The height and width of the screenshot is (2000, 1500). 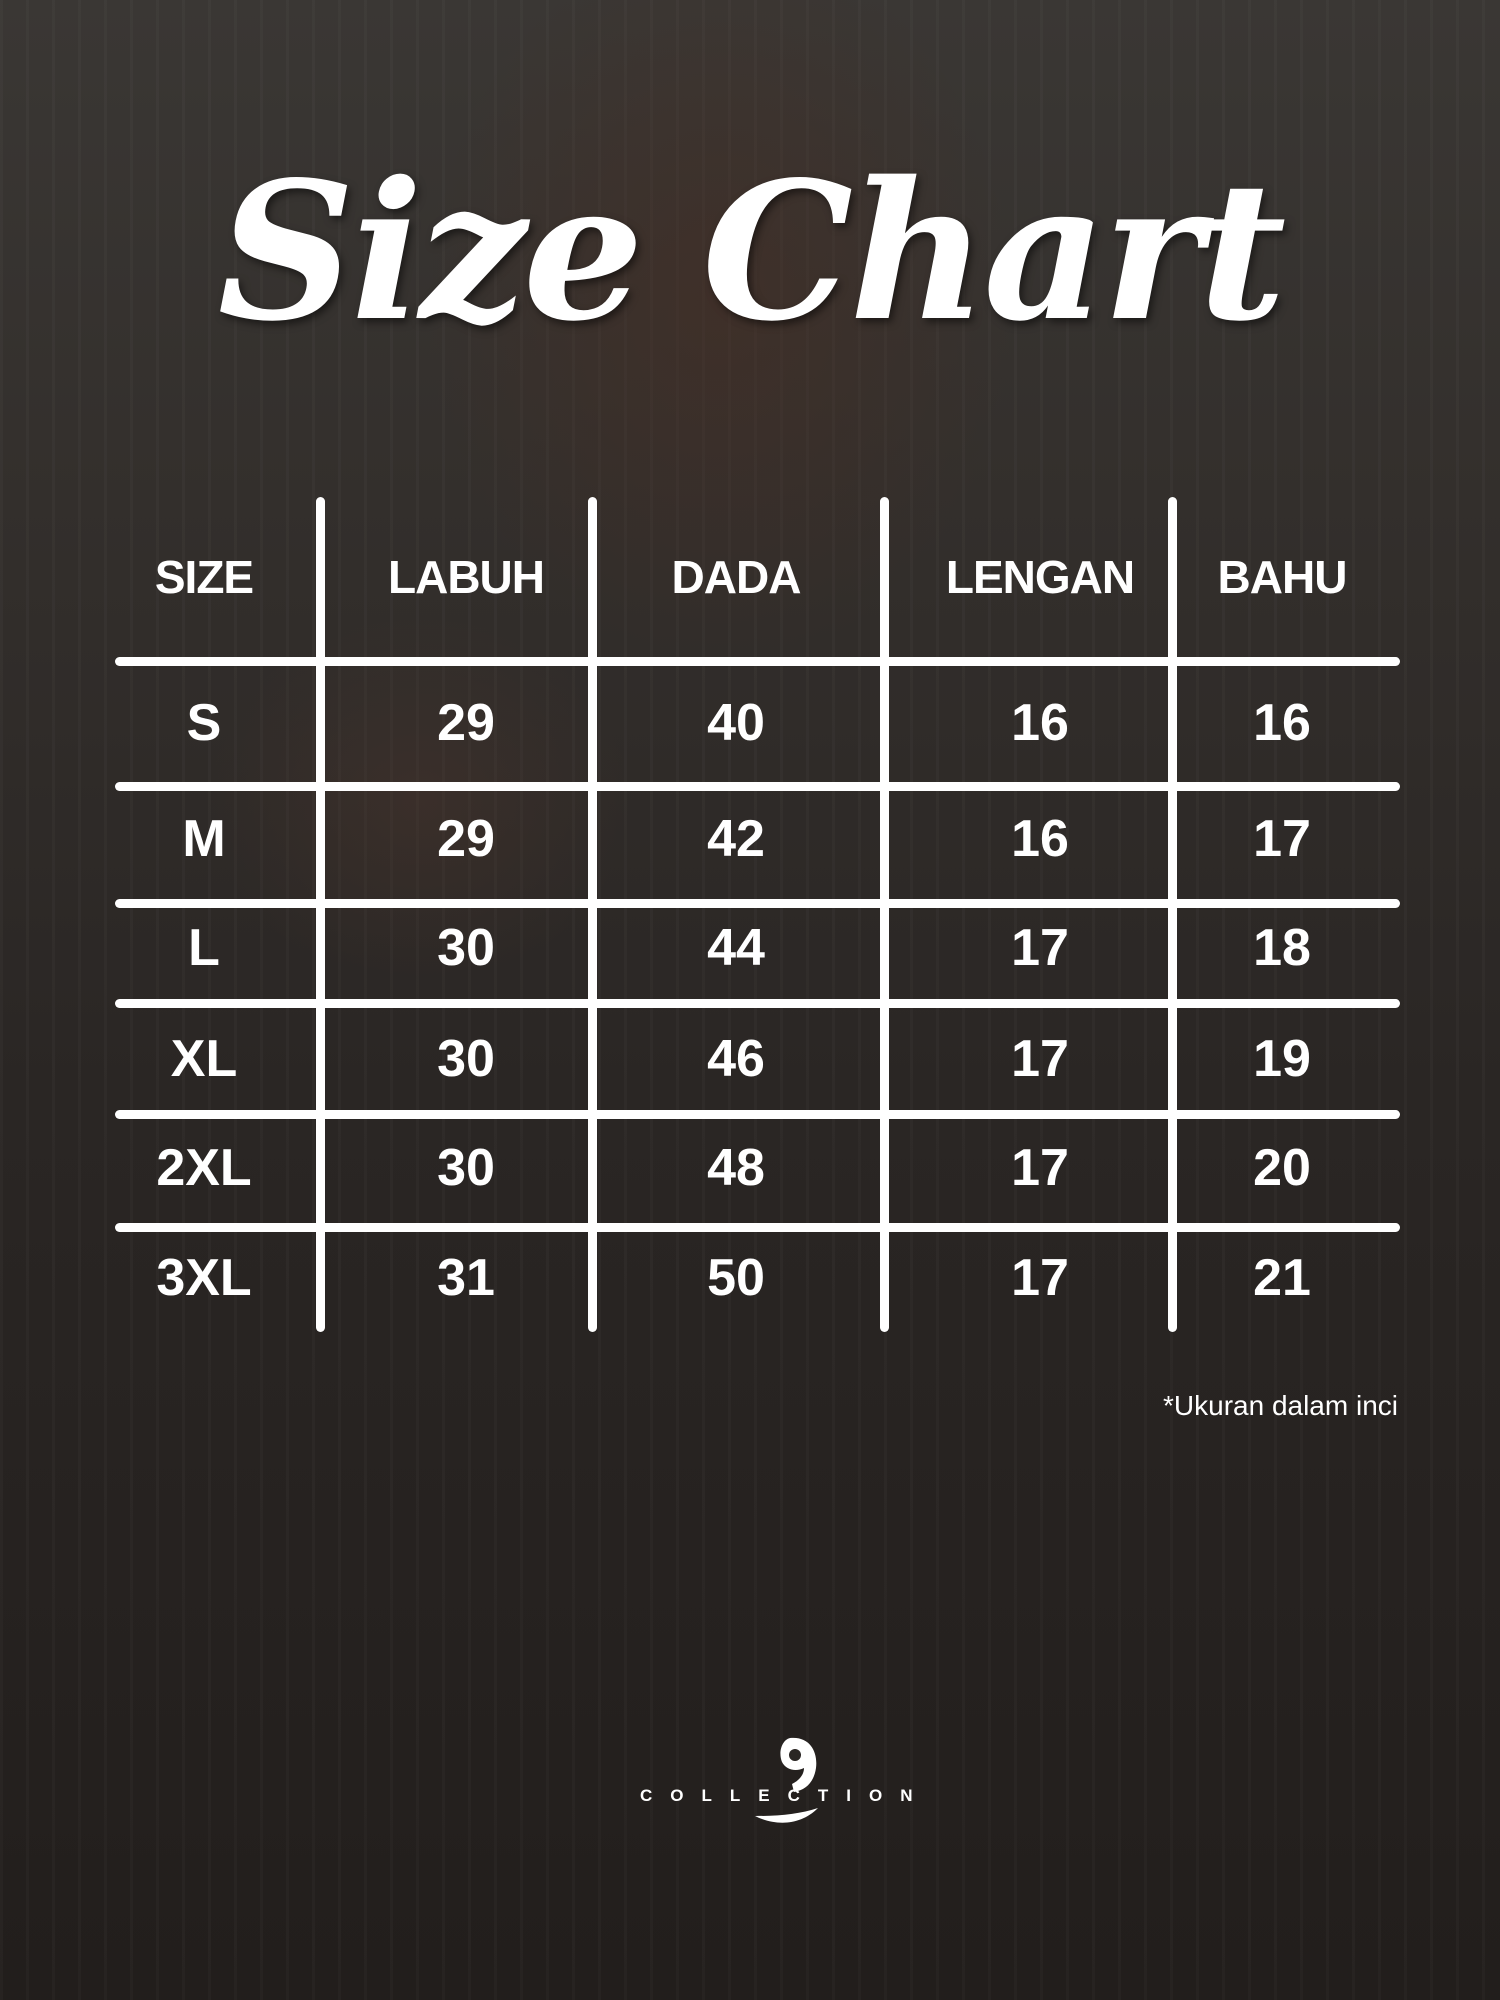 I want to click on column-header: DADA, so click(x=736, y=577).